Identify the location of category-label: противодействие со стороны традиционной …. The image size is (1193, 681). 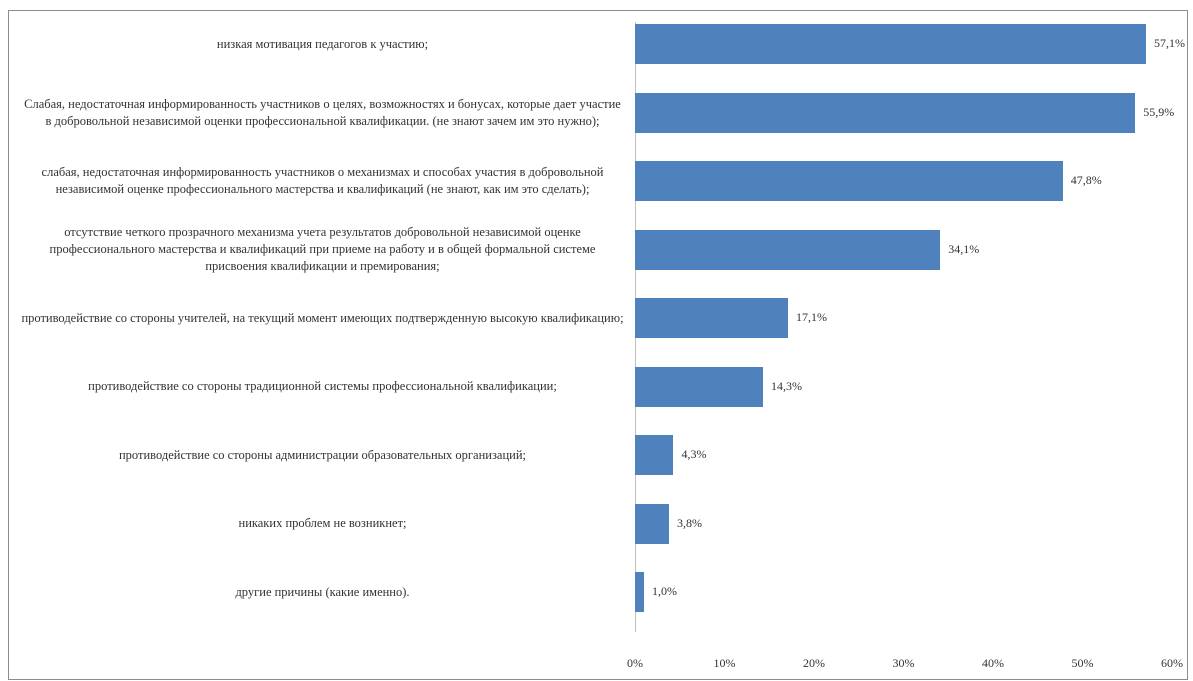
(322, 386).